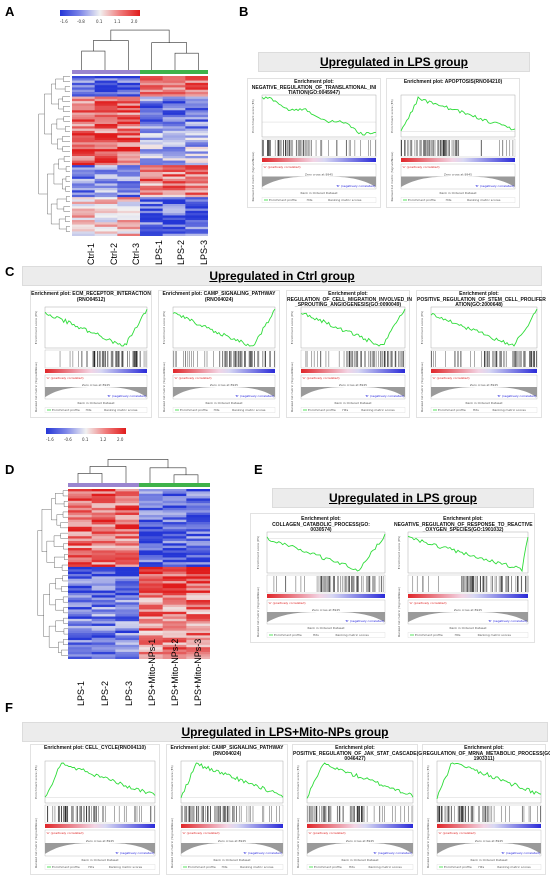  What do you see at coordinates (100, 782) in the screenshot?
I see `es-axes` at bounding box center [100, 782].